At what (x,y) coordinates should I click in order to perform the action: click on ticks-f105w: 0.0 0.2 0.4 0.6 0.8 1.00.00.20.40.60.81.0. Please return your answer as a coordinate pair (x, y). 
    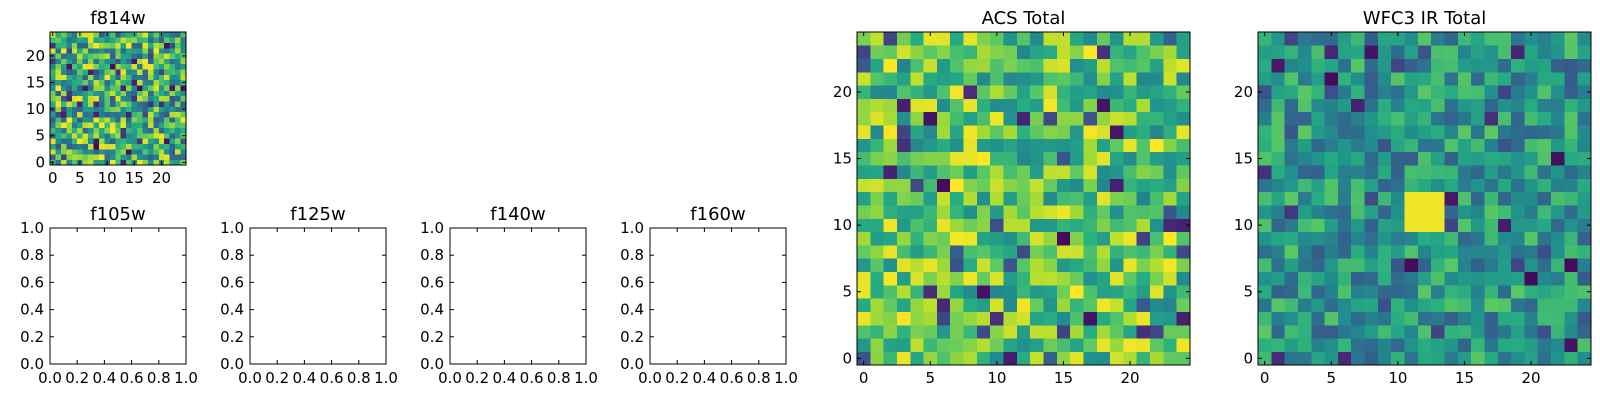
    Looking at the image, I should click on (109, 303).